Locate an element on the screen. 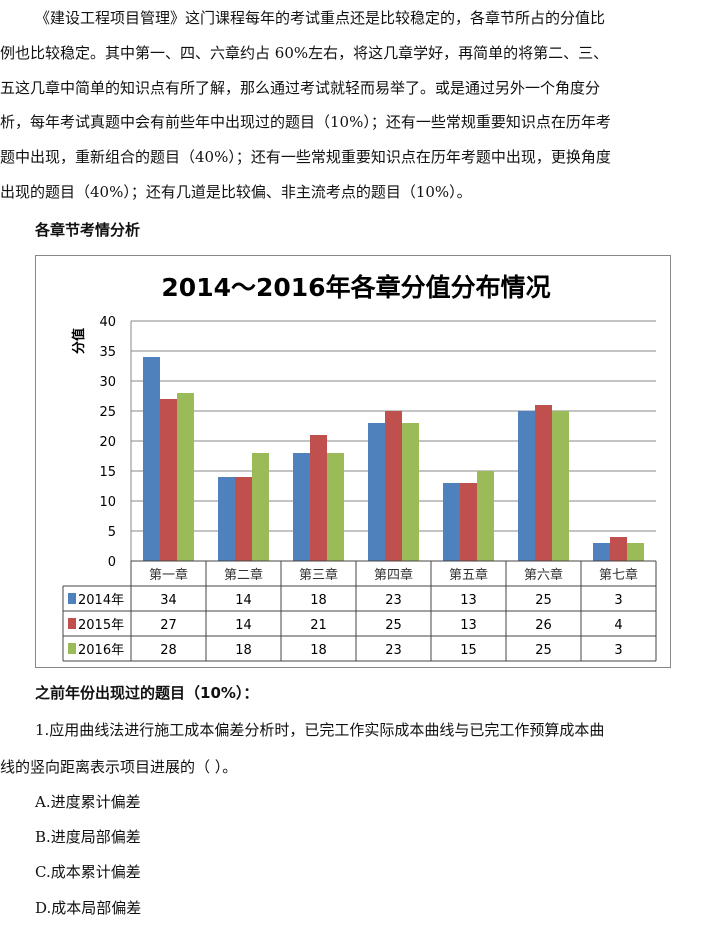 Image resolution: width=707 pixels, height=926 pixels. legend-label: 2014年 is located at coordinates (101, 600).